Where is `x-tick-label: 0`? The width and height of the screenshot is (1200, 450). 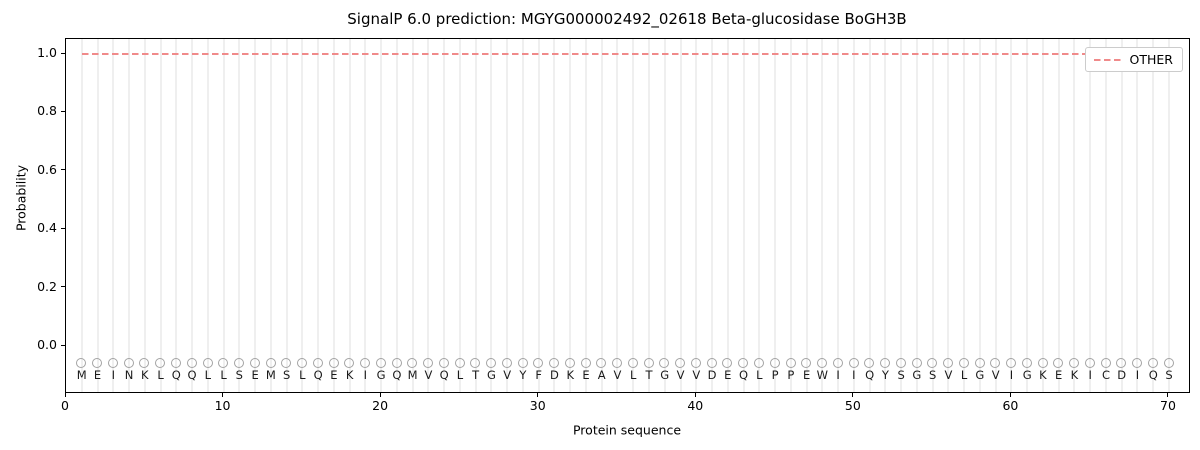
x-tick-label: 0 is located at coordinates (65, 405).